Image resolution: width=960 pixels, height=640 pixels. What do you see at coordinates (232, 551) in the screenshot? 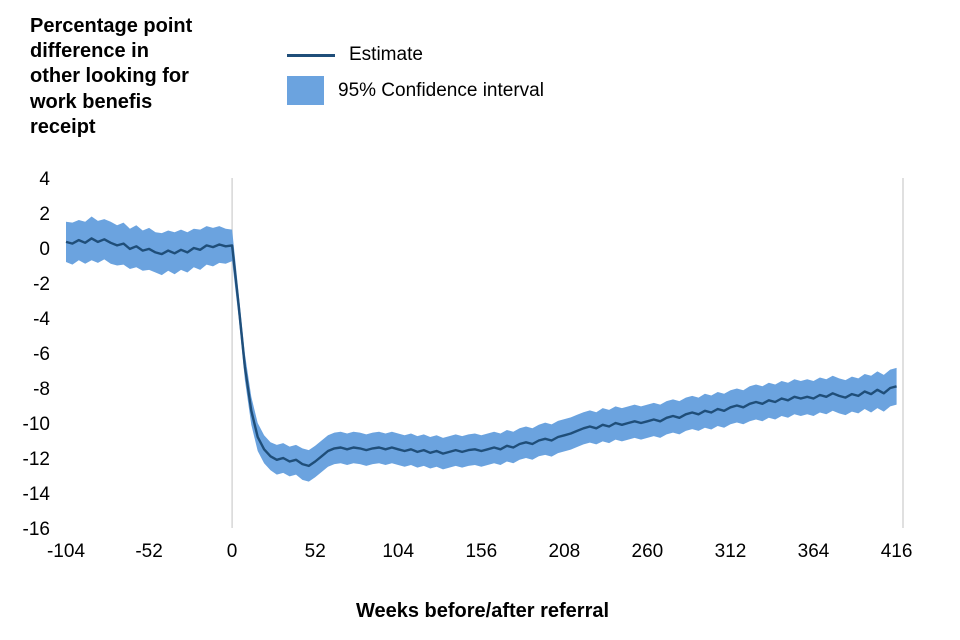
I see `x-tick-label: 0` at bounding box center [232, 551].